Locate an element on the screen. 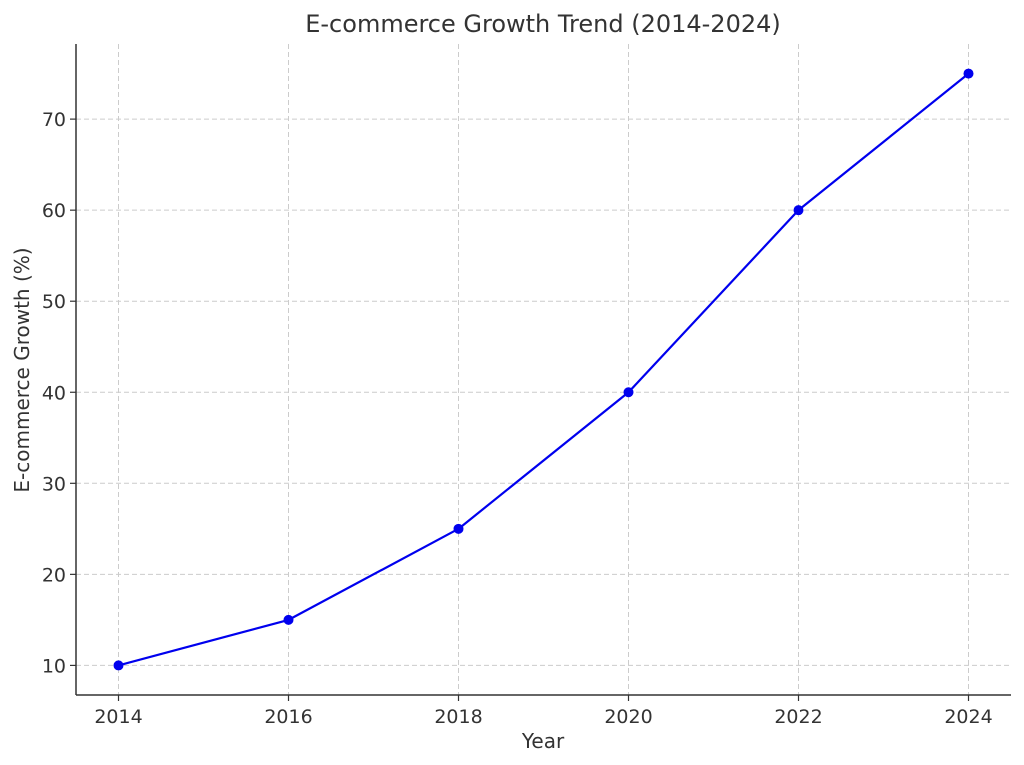 This screenshot has width=1024, height=765. y-tick-label: 30 is located at coordinates (54, 484).